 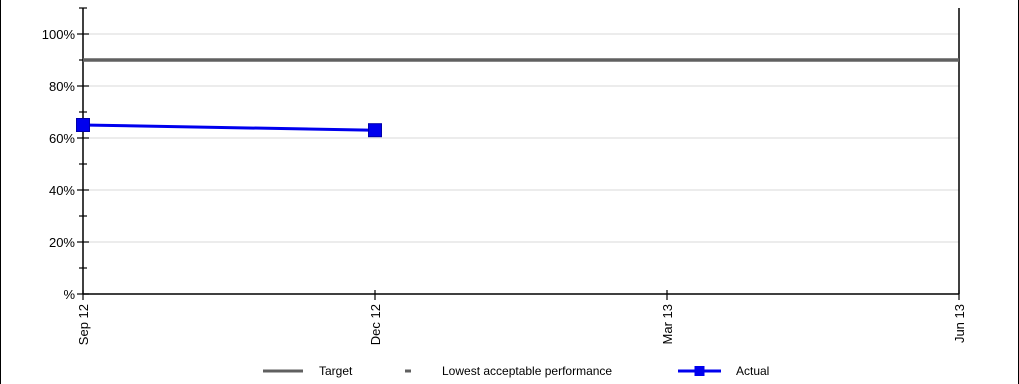 I want to click on legend-item-target: Target, so click(x=308, y=371).